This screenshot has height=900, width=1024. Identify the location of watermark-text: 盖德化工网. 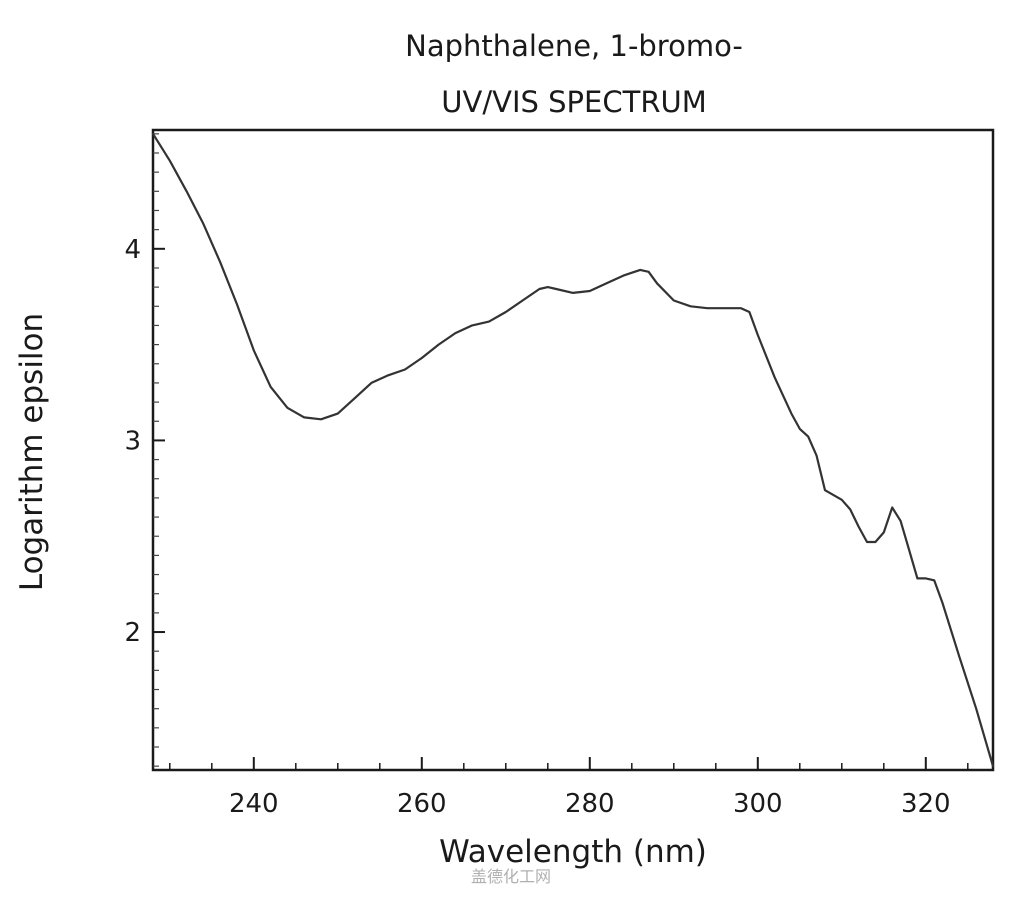
(511, 876).